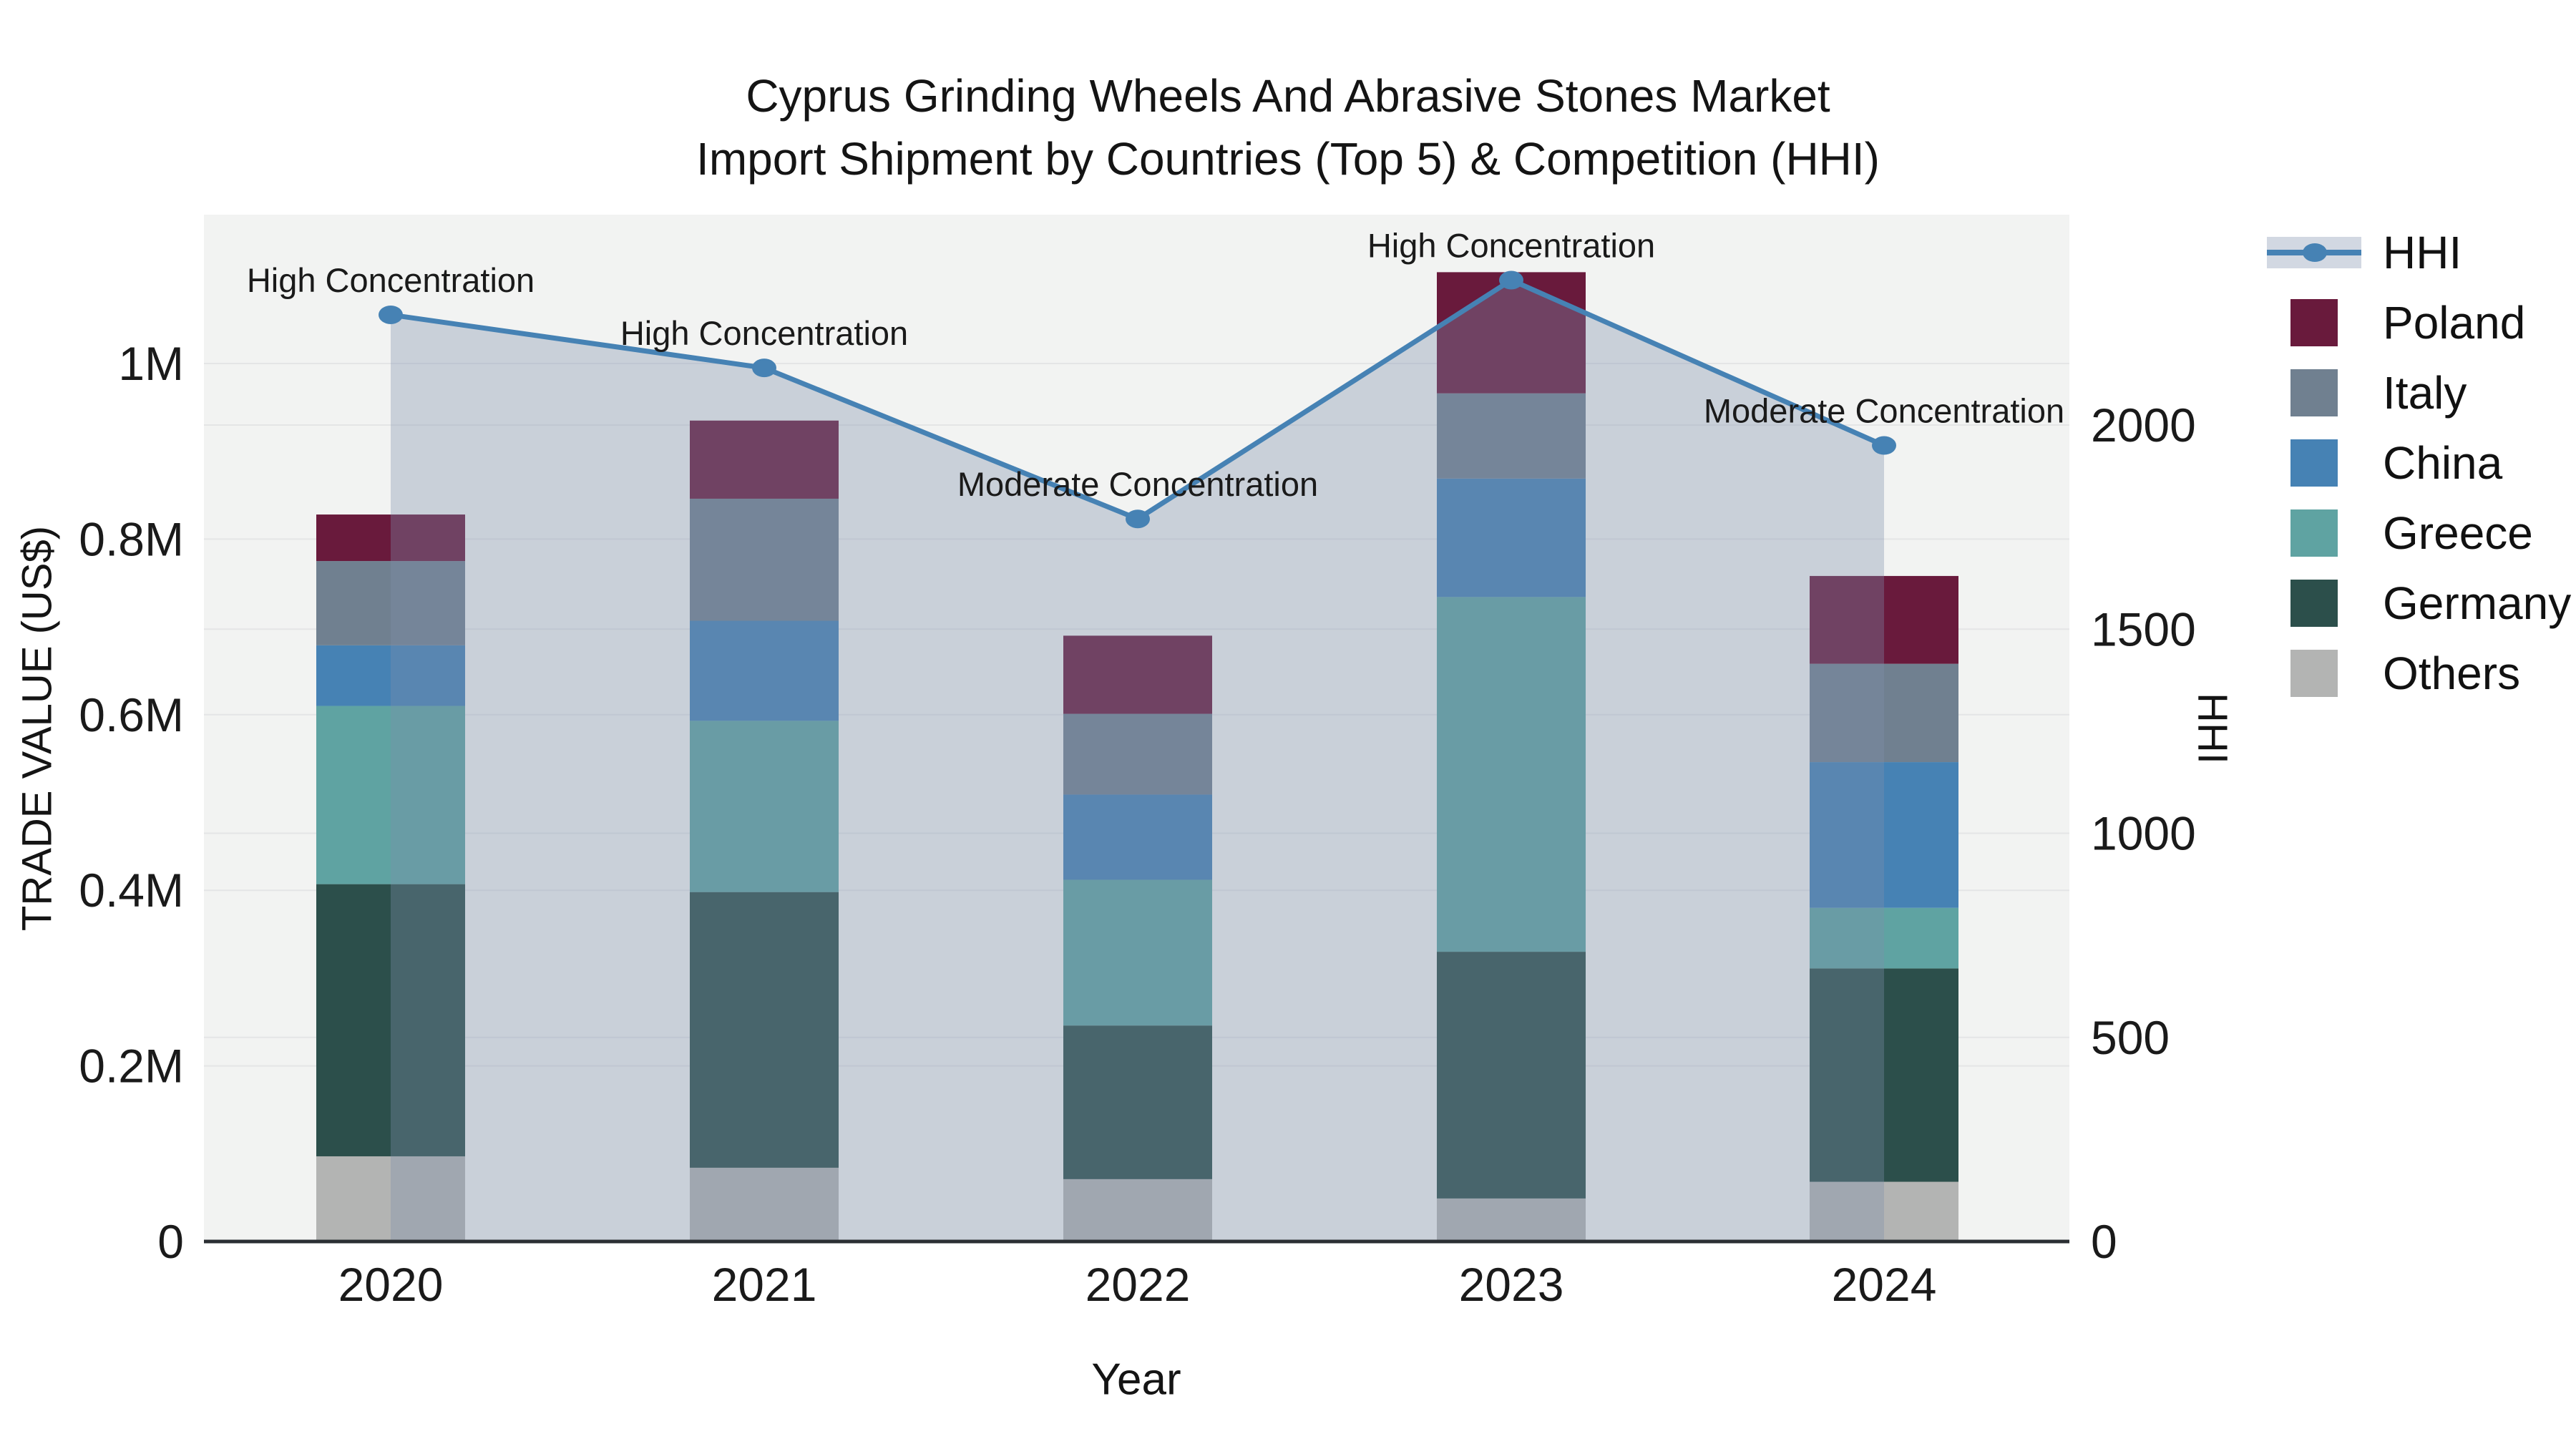  What do you see at coordinates (2143, 833) in the screenshot?
I see `y-right-tick: 1000` at bounding box center [2143, 833].